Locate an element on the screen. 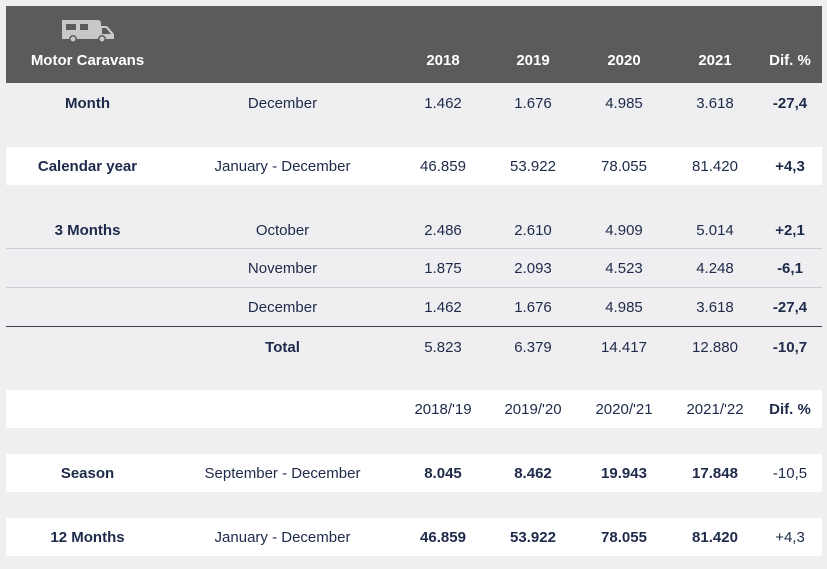 The height and width of the screenshot is (569, 827). col-header-2018-19: 2018/'19 is located at coordinates (443, 409).